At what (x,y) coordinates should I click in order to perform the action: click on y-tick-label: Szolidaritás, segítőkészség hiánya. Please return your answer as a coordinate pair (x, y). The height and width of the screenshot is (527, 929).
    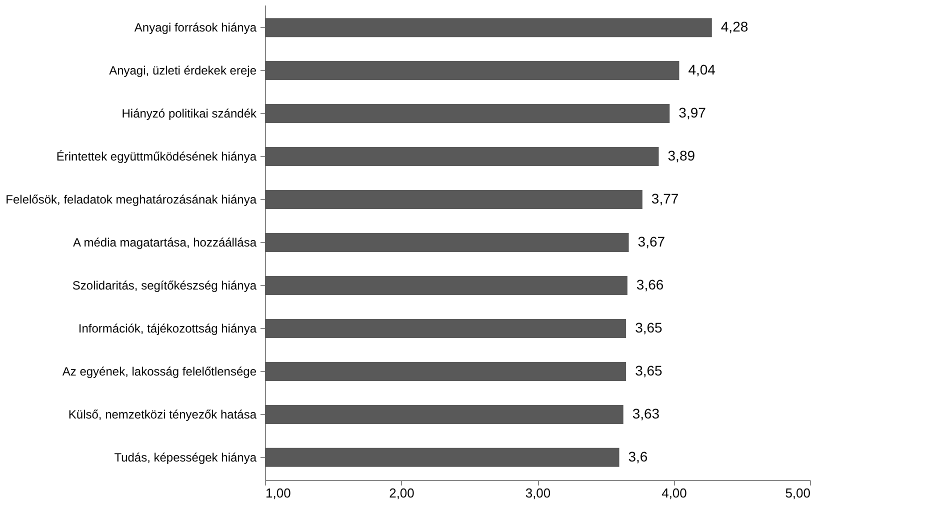
    Looking at the image, I should click on (164, 285).